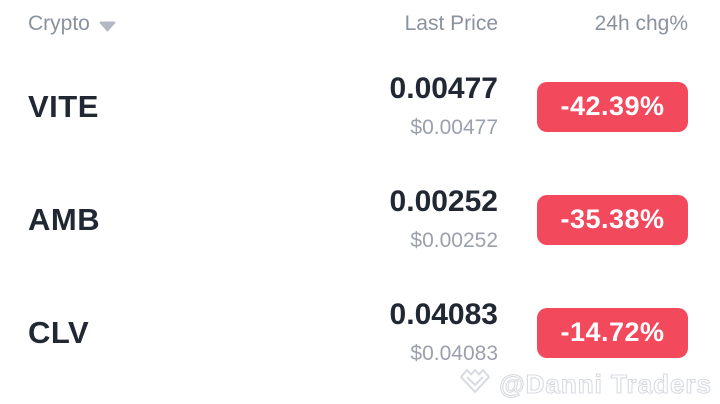  What do you see at coordinates (443, 88) in the screenshot?
I see `last-price-value: 0.00477` at bounding box center [443, 88].